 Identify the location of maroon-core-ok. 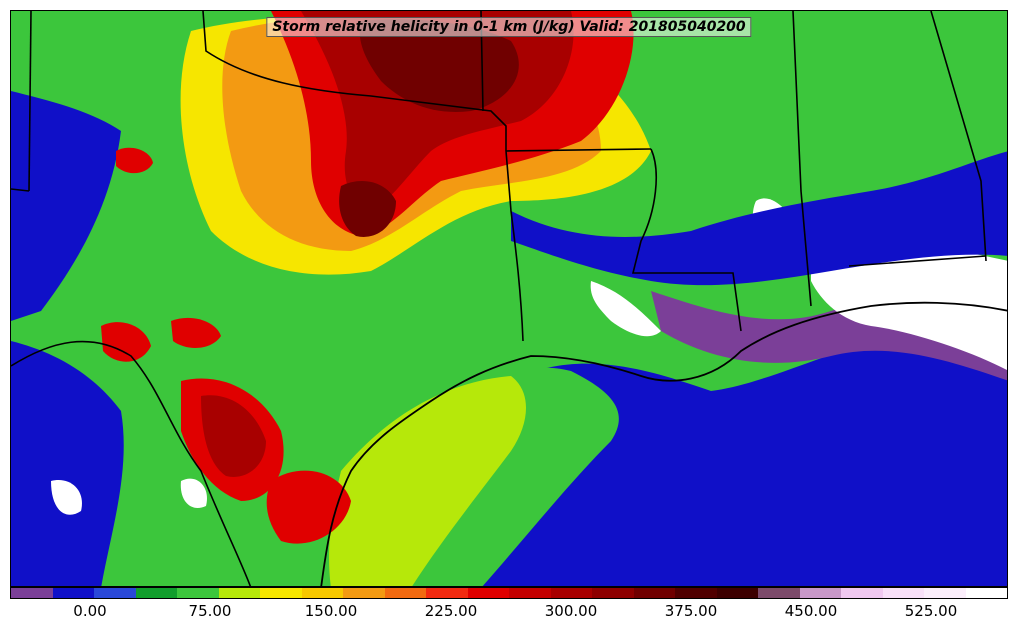
(367, 209).